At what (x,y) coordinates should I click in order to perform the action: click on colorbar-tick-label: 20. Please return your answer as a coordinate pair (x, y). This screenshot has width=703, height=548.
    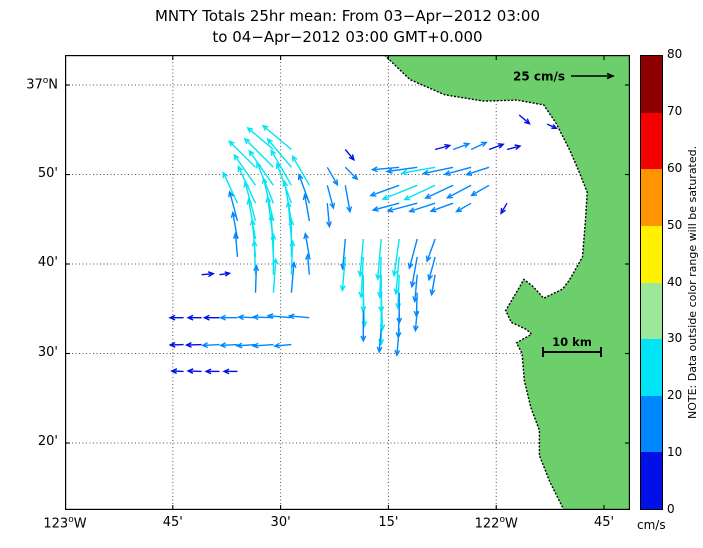
    Looking at the image, I should click on (675, 395).